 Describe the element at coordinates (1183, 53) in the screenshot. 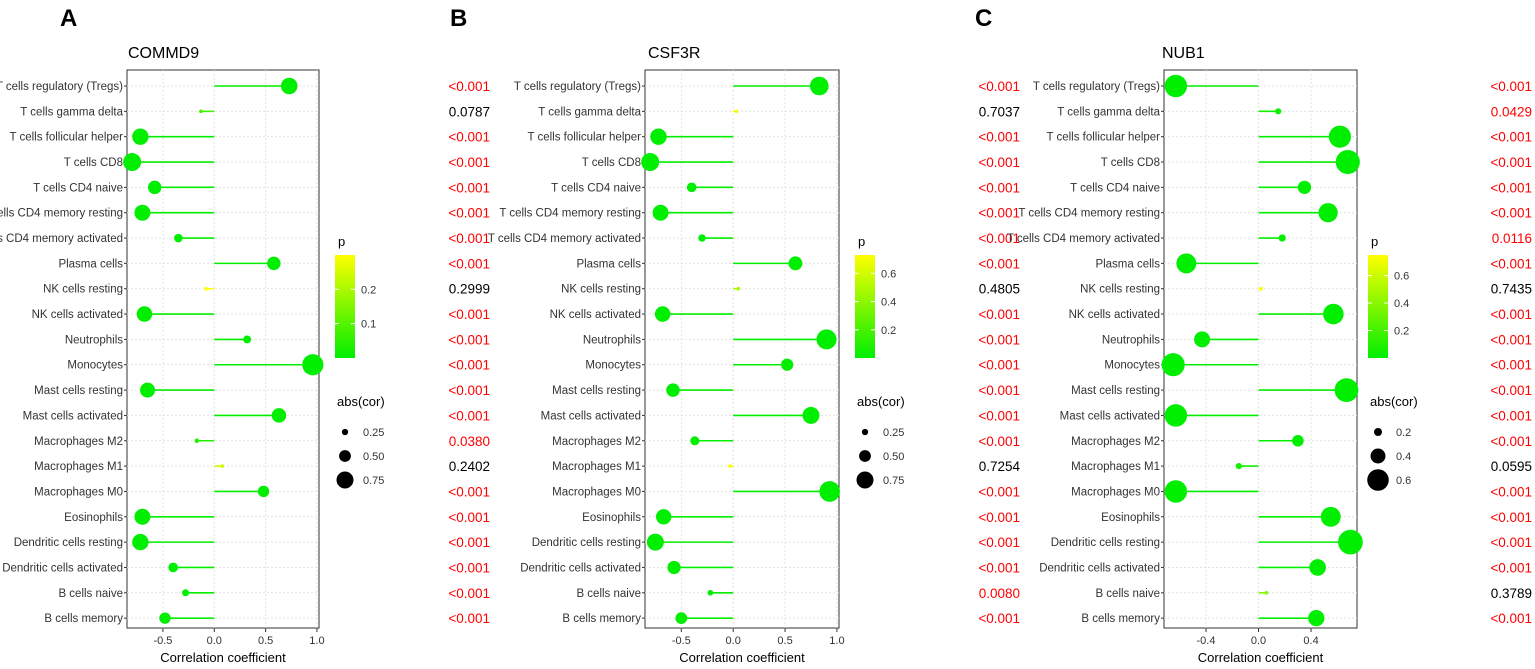

I see `chart-title: NUB1` at that location.